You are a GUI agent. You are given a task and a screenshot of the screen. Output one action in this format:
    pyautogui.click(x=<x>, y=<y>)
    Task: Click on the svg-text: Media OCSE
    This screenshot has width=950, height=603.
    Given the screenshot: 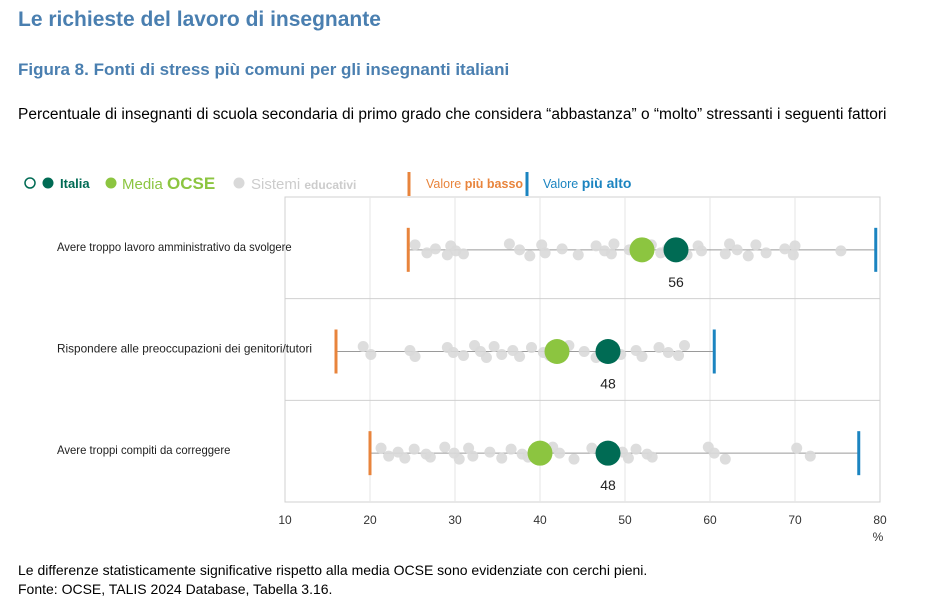 What is the action you would take?
    pyautogui.click(x=168, y=183)
    